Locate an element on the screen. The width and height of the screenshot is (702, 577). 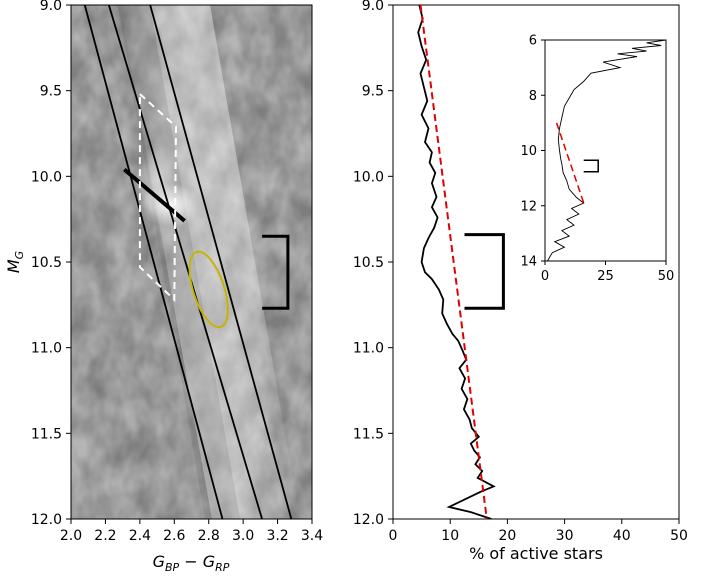
dashed-region is located at coordinates (158, 197).